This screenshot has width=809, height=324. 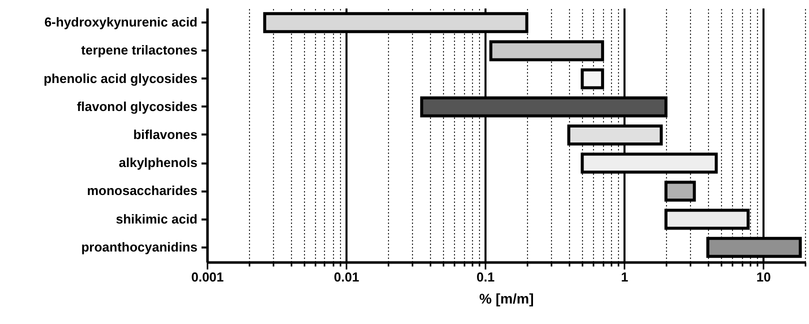 What do you see at coordinates (207, 277) in the screenshot?
I see `x-tick-label: 0.001` at bounding box center [207, 277].